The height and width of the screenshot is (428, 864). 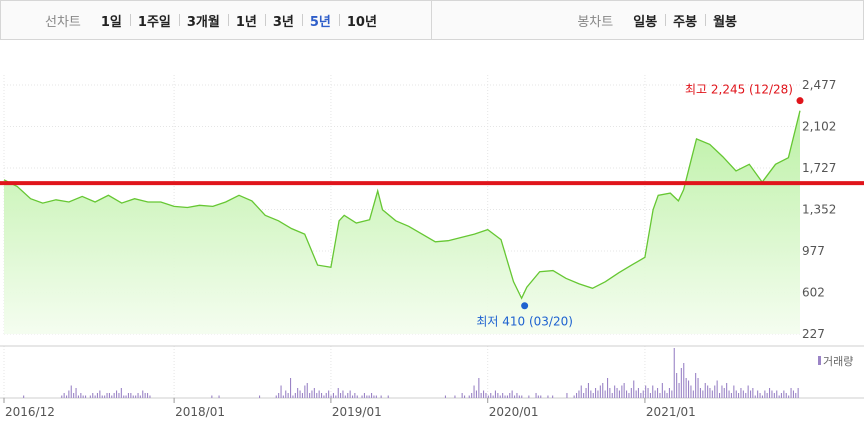 What do you see at coordinates (514, 412) in the screenshot?
I see `x-tick-label: 2020/01` at bounding box center [514, 412].